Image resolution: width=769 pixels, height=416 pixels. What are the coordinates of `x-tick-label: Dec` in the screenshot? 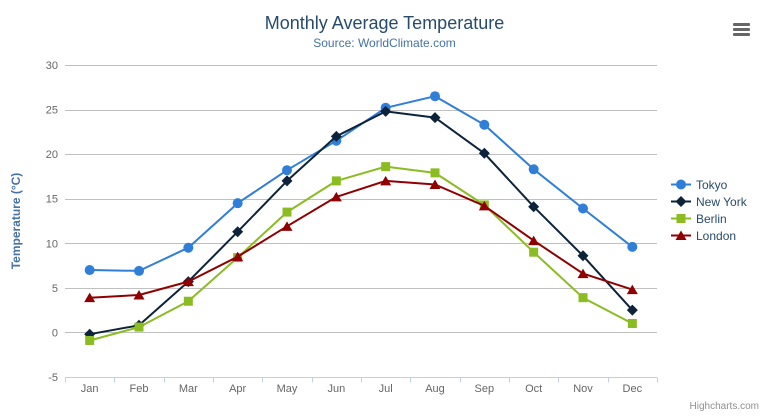 It's located at (633, 389).